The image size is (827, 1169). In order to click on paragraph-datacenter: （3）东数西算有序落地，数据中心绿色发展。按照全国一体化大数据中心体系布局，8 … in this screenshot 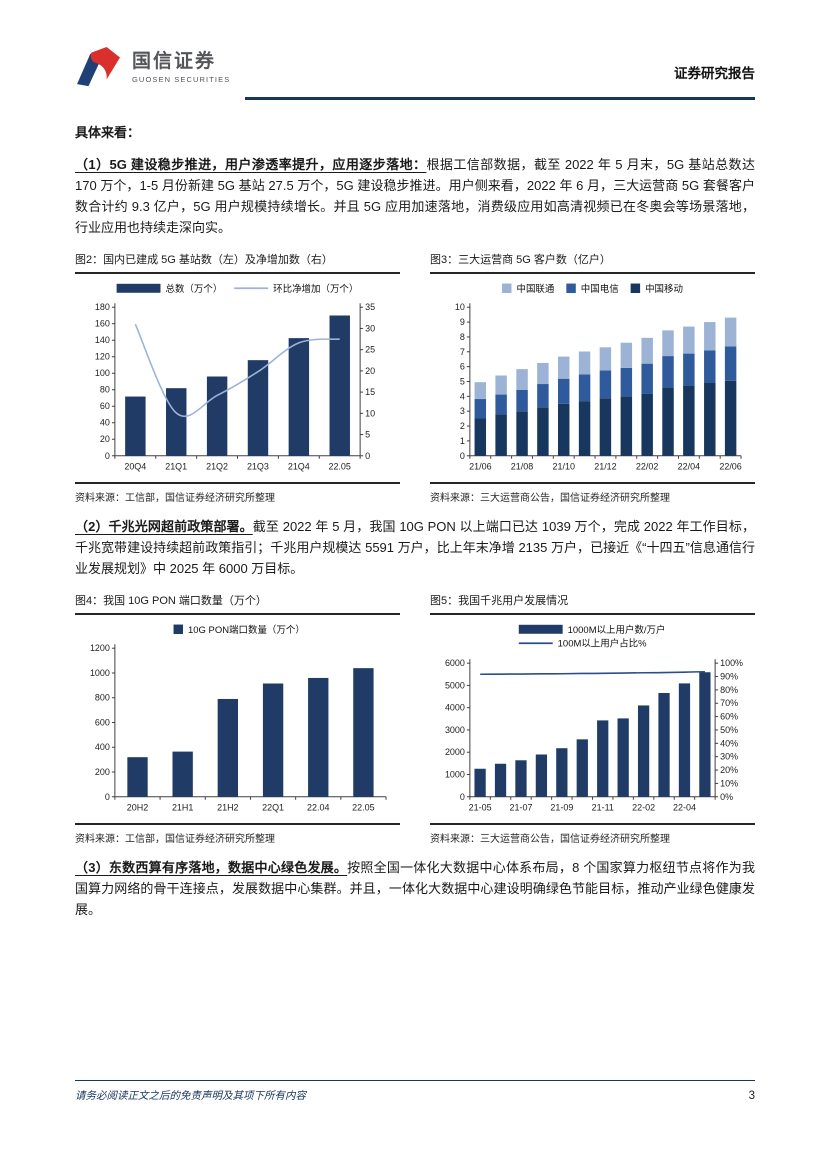, I will do `click(415, 888)`.